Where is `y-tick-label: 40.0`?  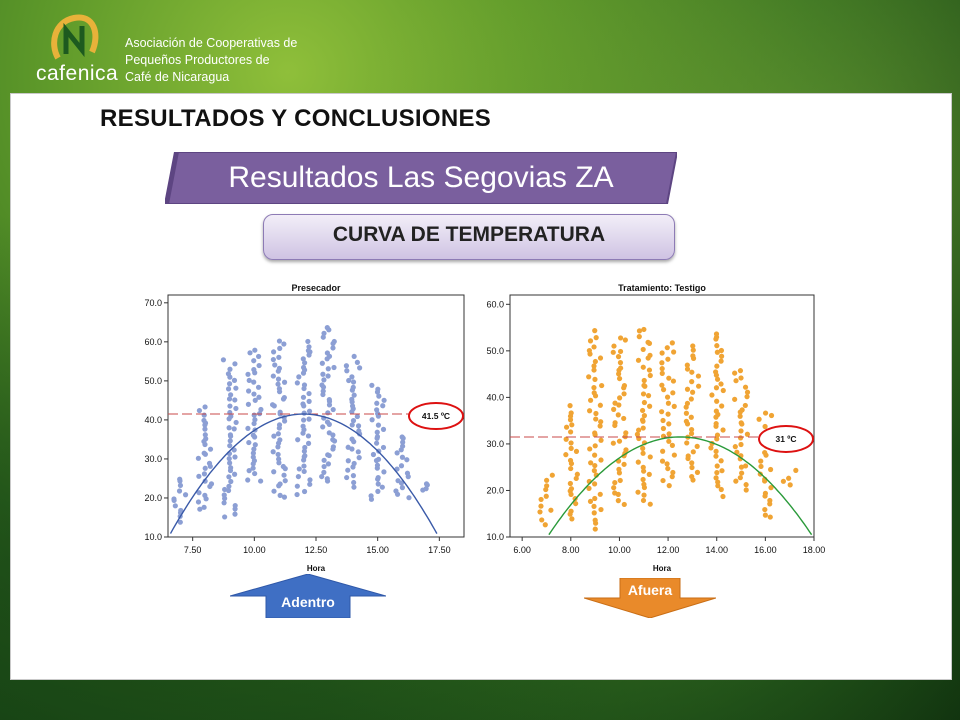 y-tick-label: 40.0 is located at coordinates (495, 397).